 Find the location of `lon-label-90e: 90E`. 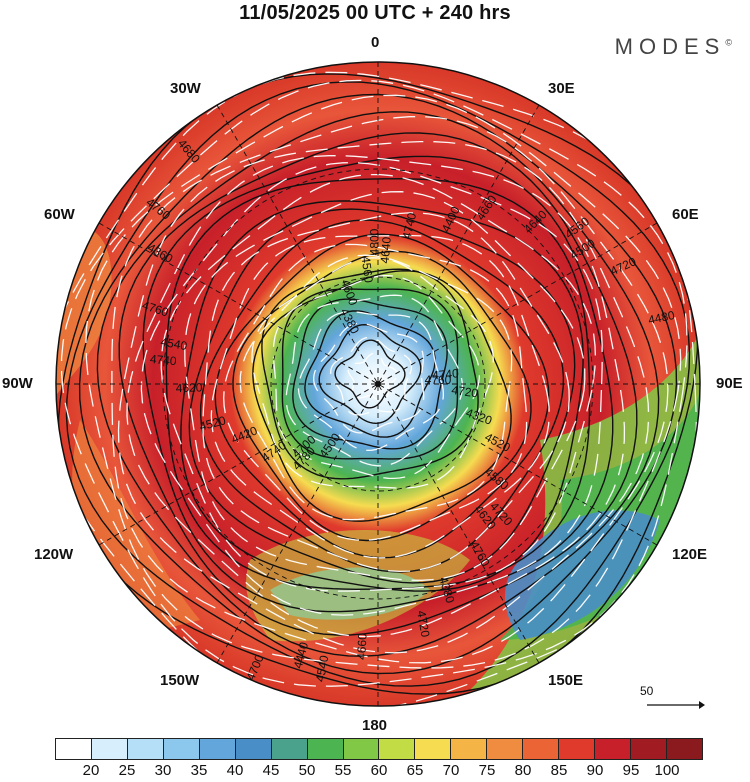

lon-label-90e: 90E is located at coordinates (729, 383).